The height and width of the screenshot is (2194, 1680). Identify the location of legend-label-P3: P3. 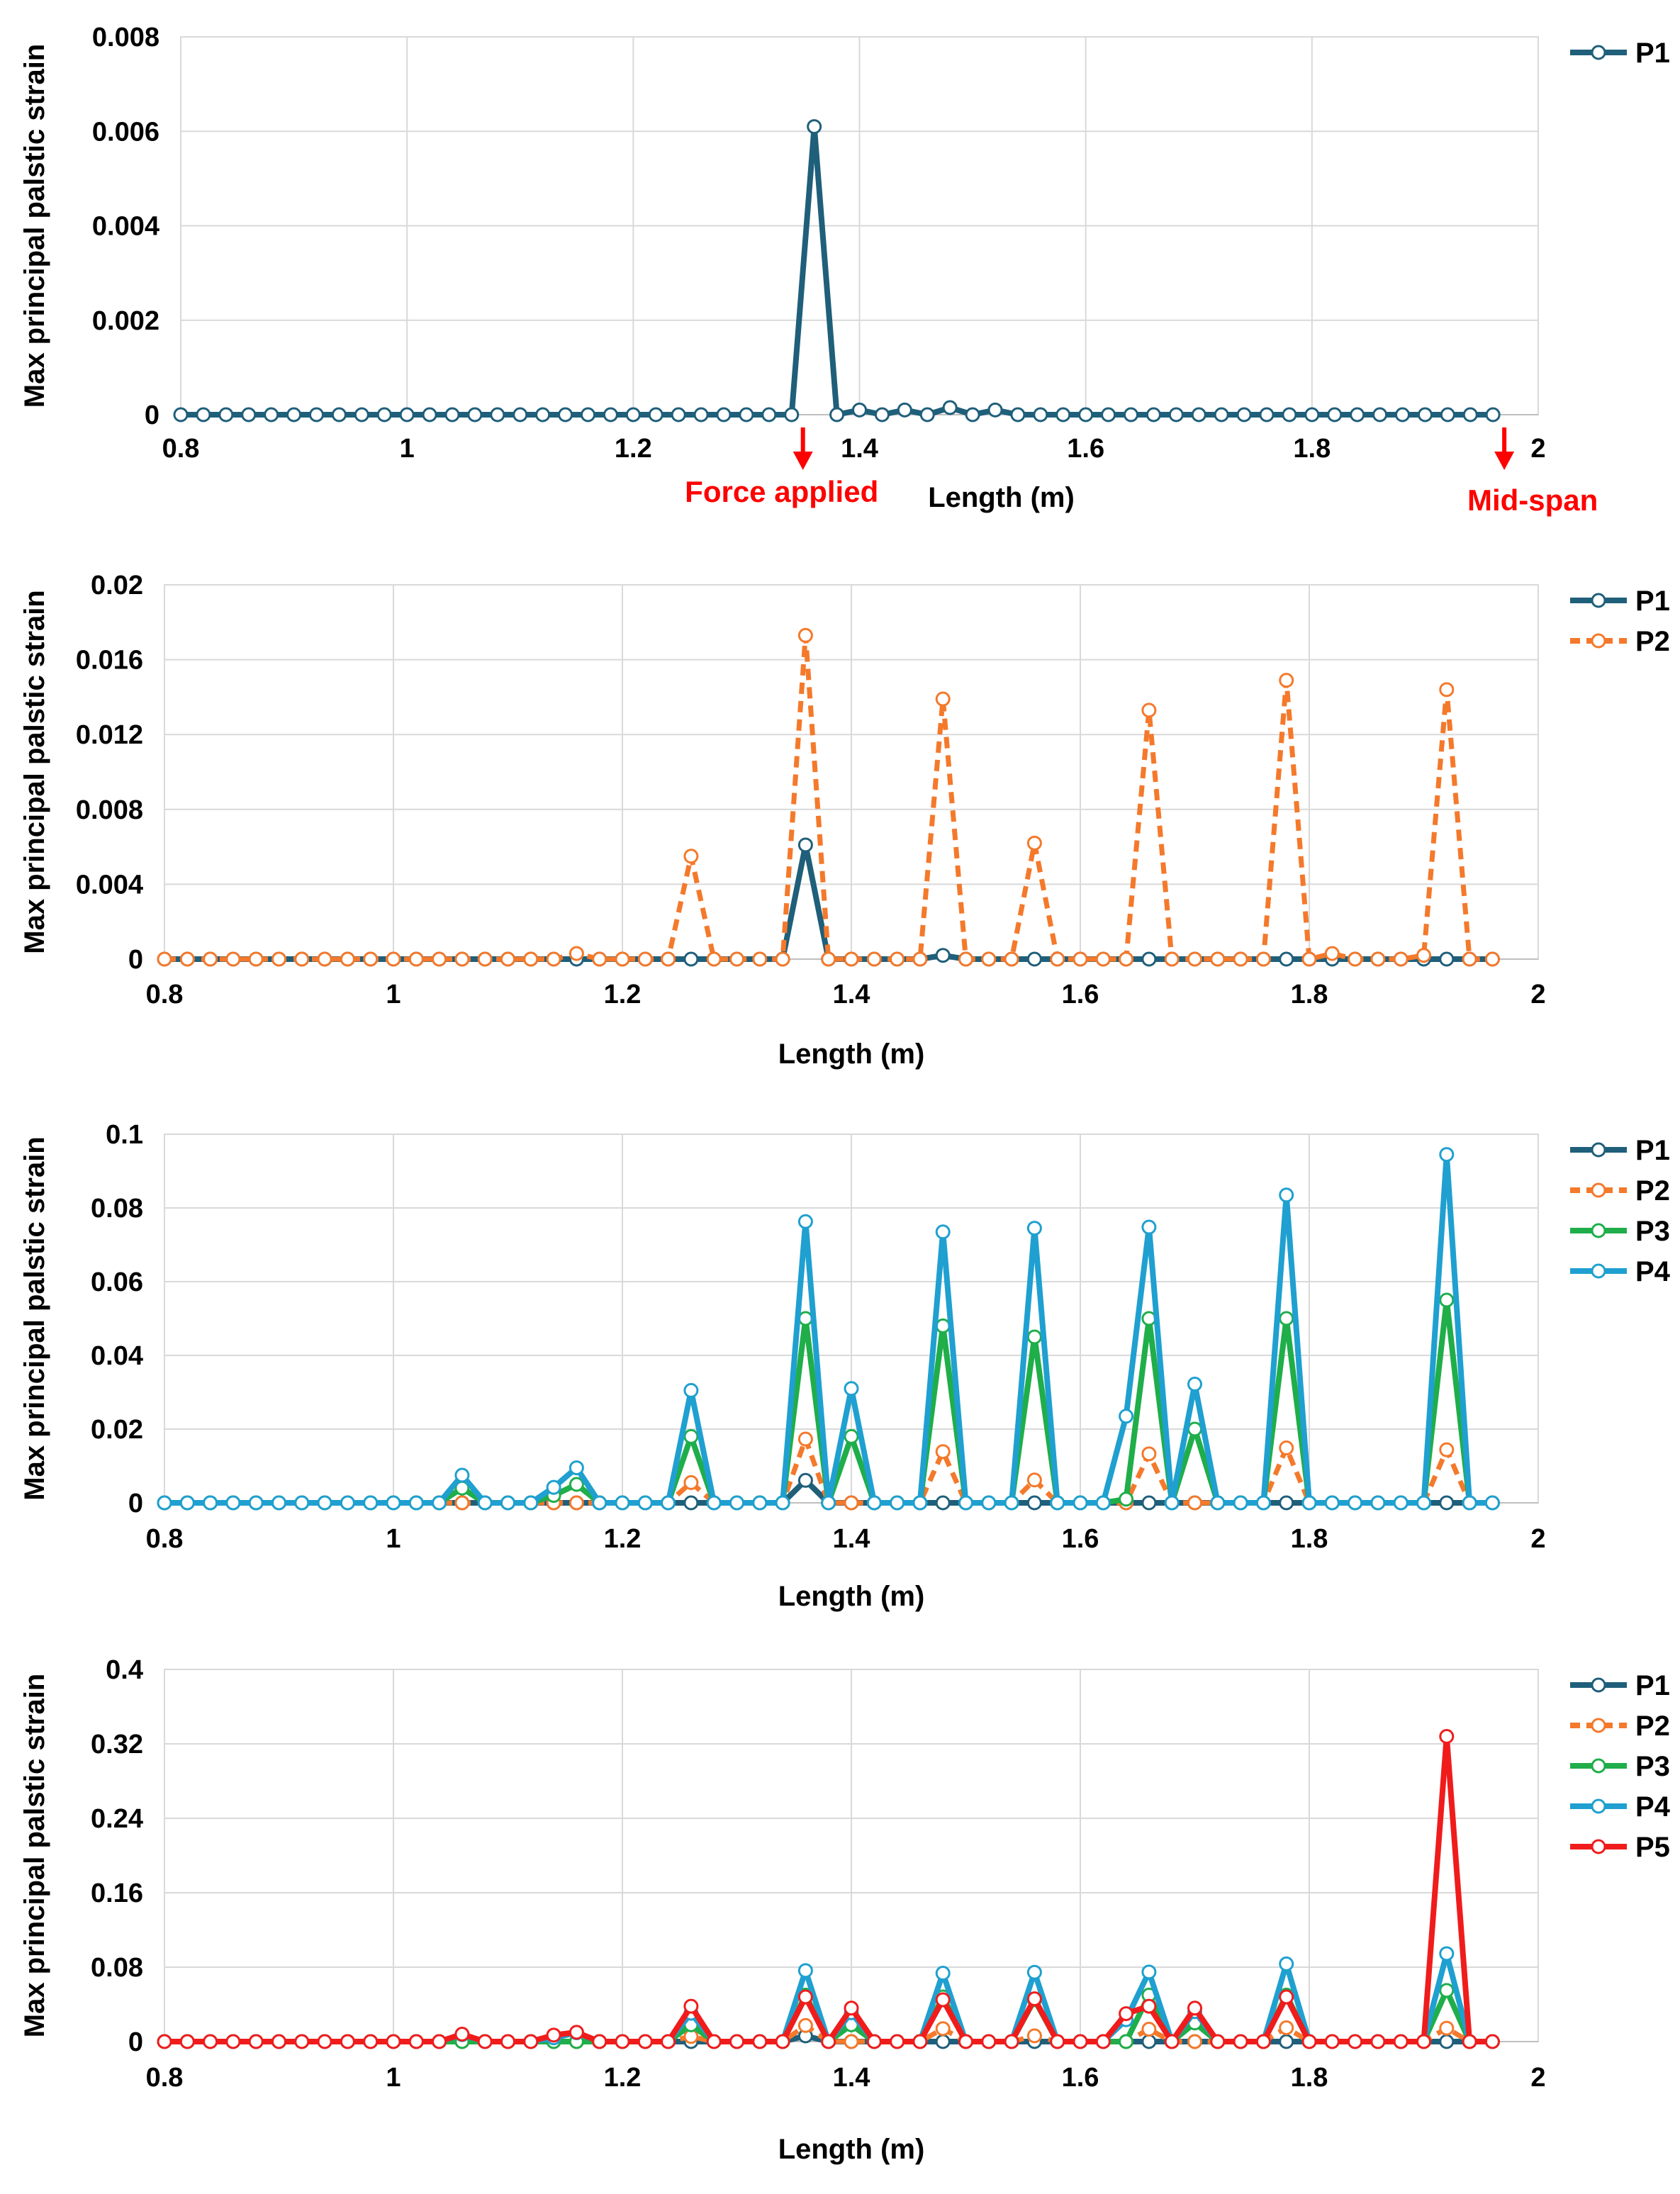
(1653, 1231).